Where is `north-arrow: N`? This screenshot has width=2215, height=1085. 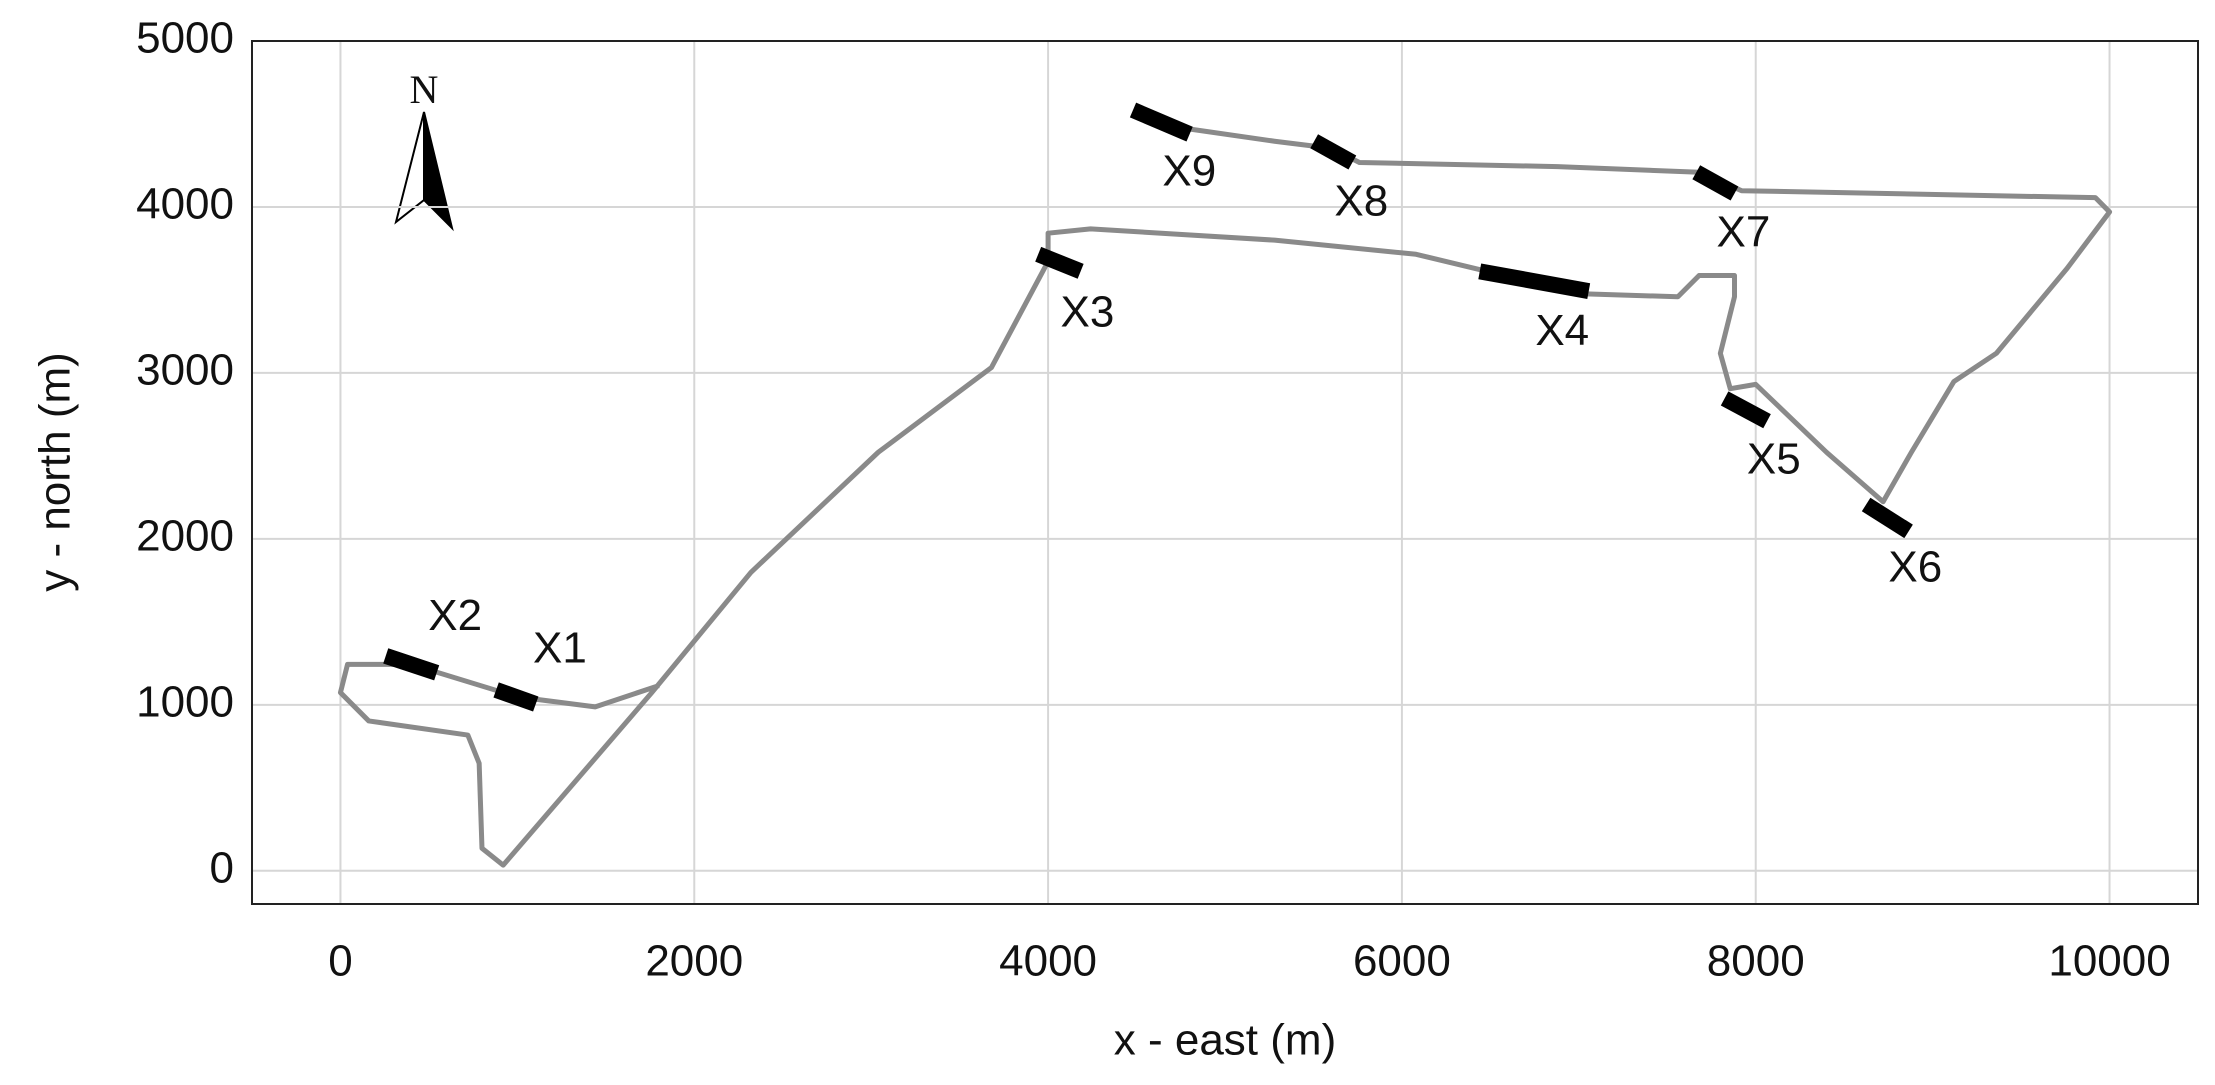 north-arrow: N is located at coordinates (424, 149).